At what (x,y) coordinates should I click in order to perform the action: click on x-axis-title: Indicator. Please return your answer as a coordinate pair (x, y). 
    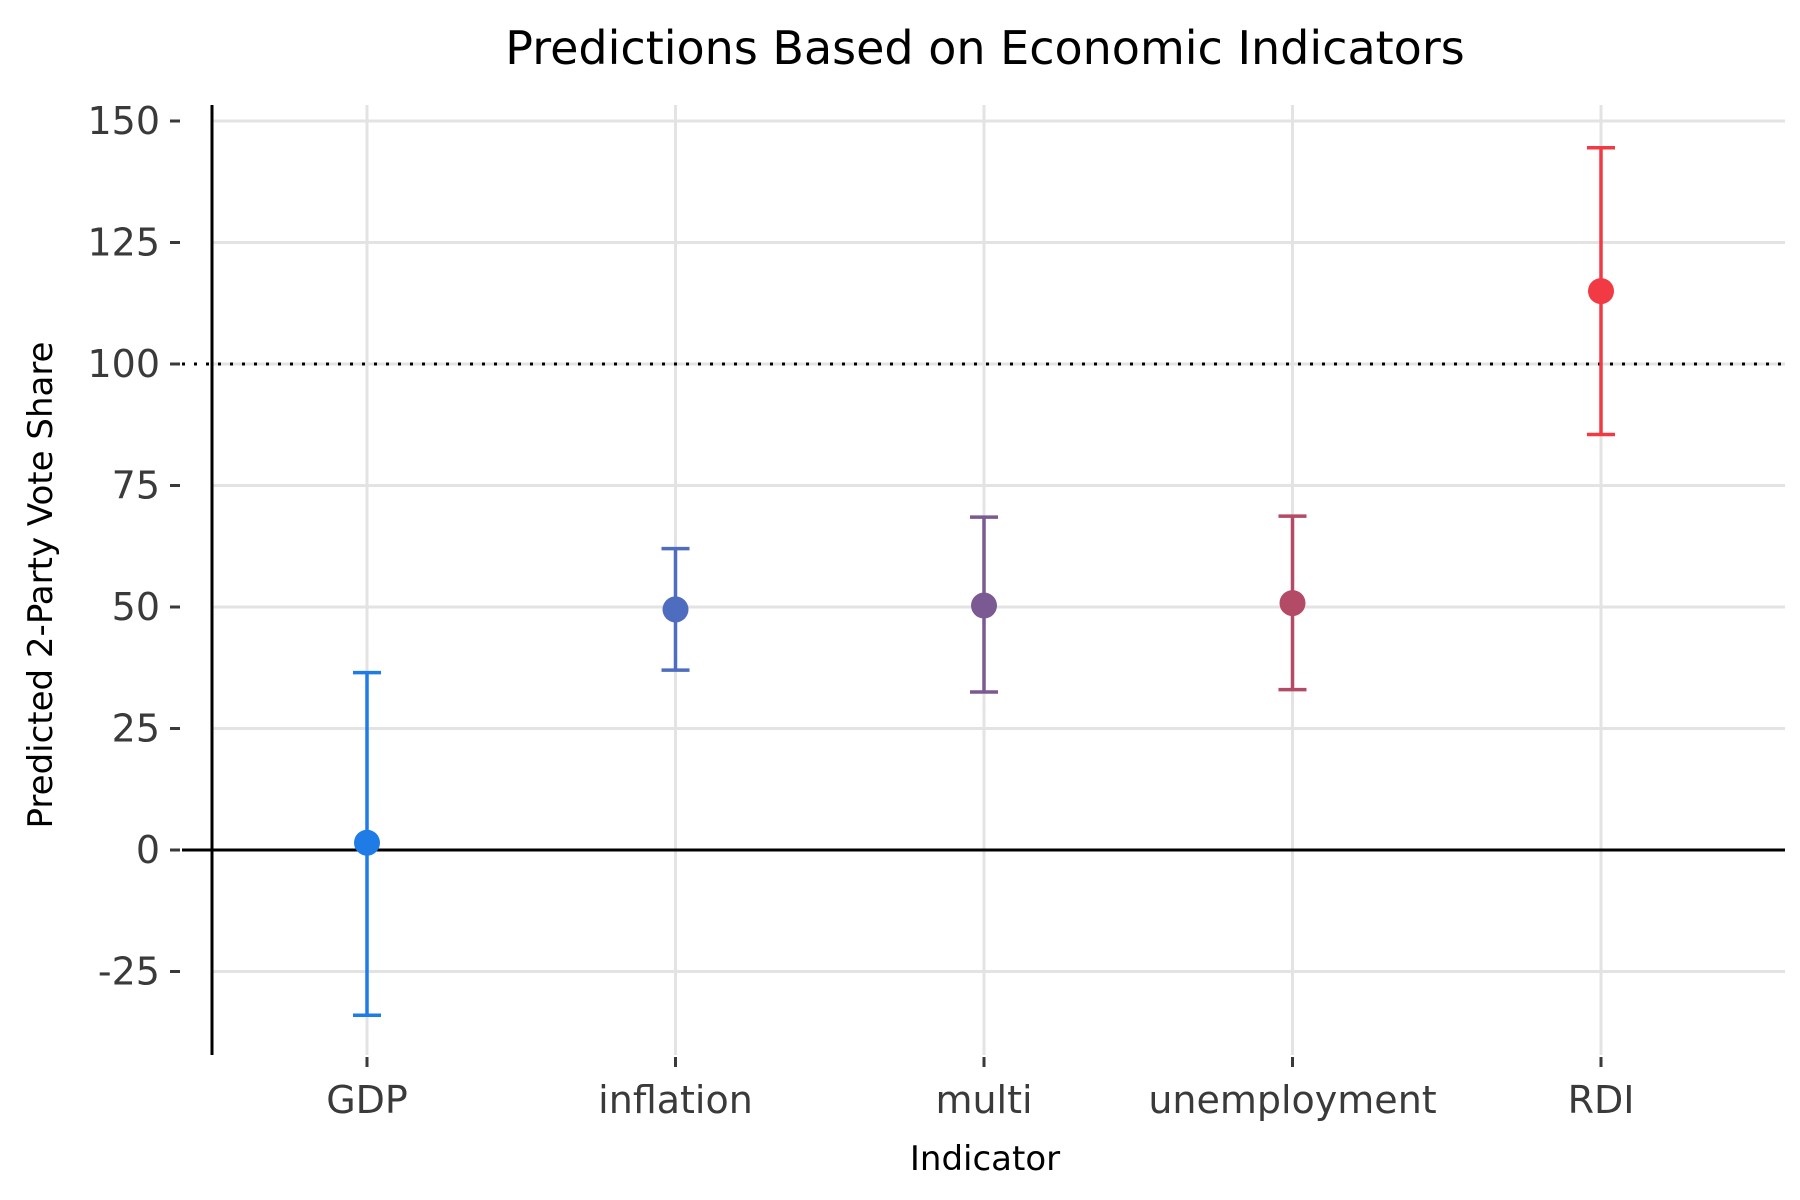
    Looking at the image, I should click on (985, 1159).